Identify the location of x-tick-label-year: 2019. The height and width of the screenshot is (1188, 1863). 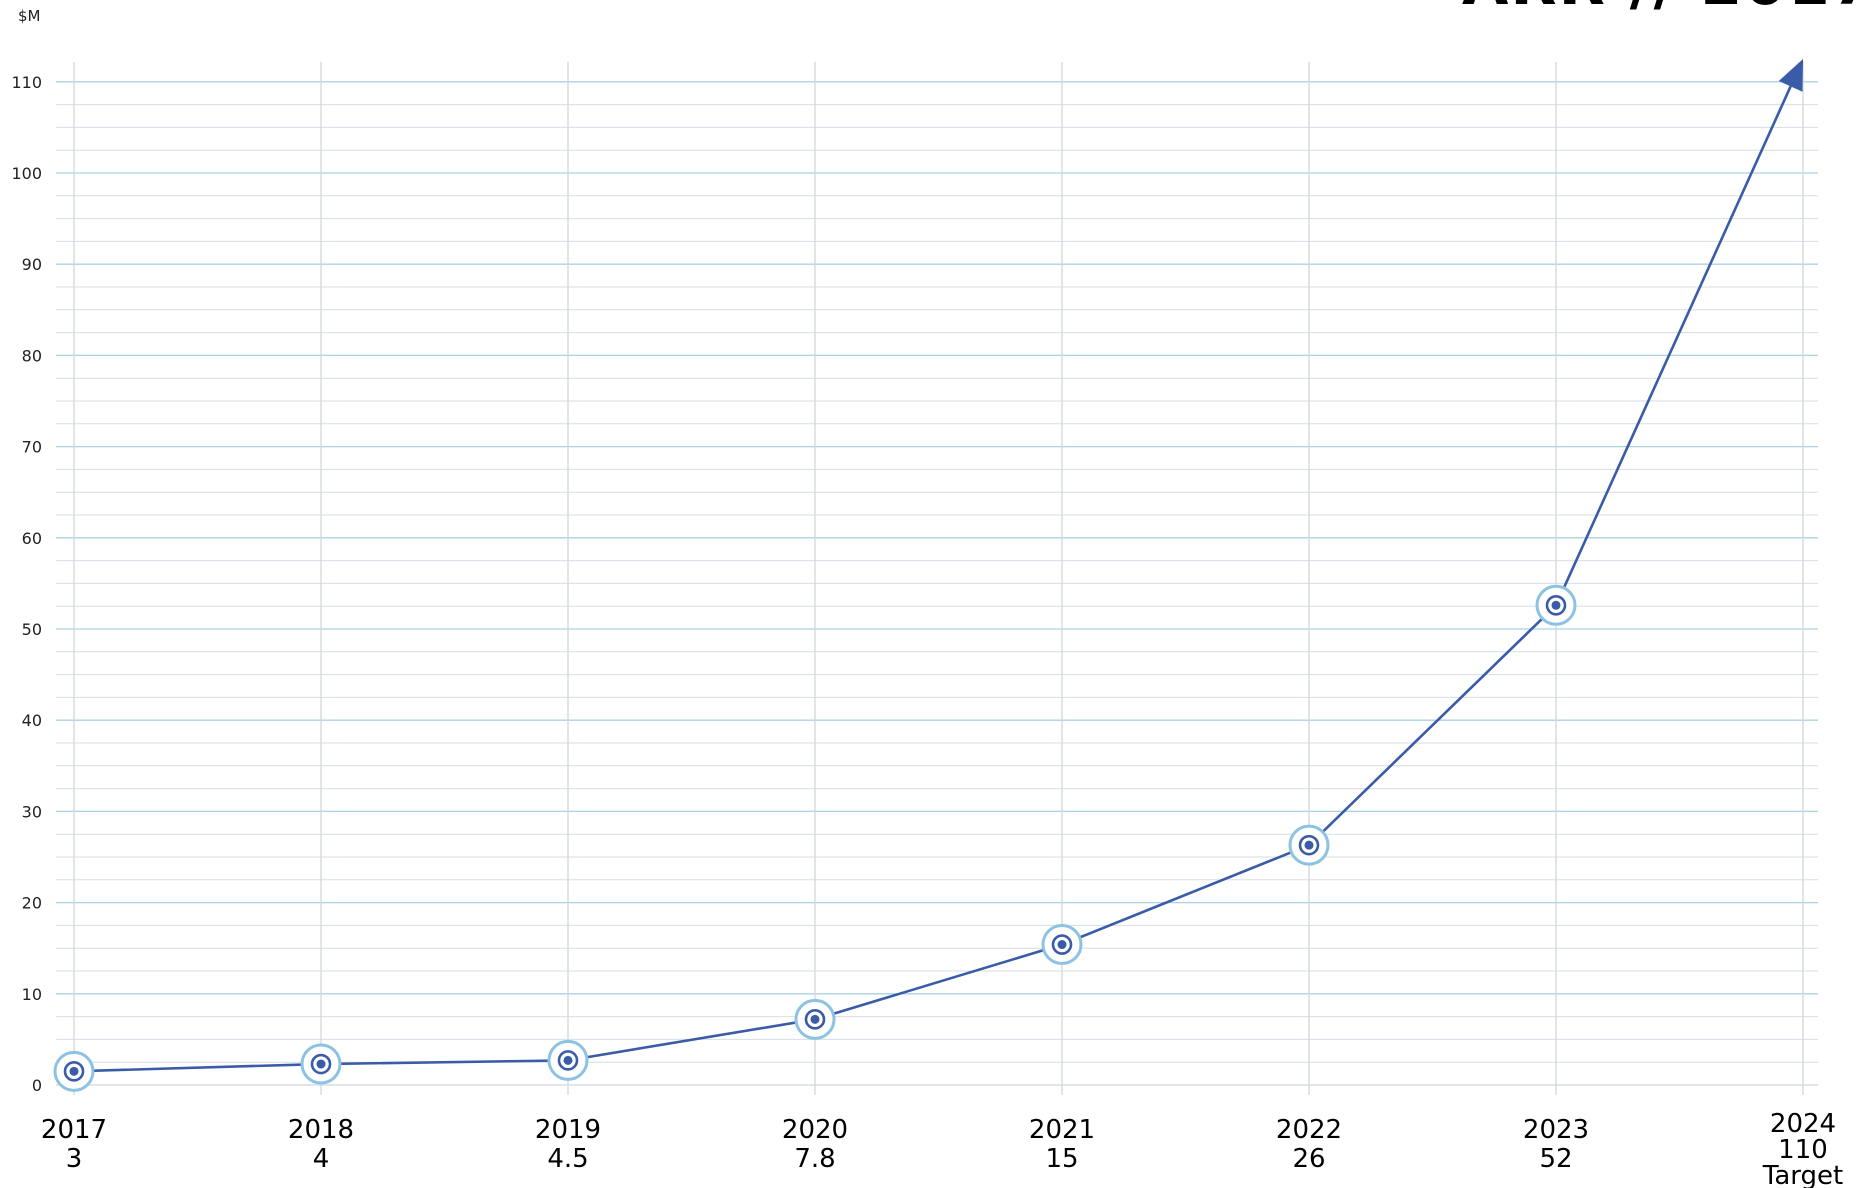
(568, 1130).